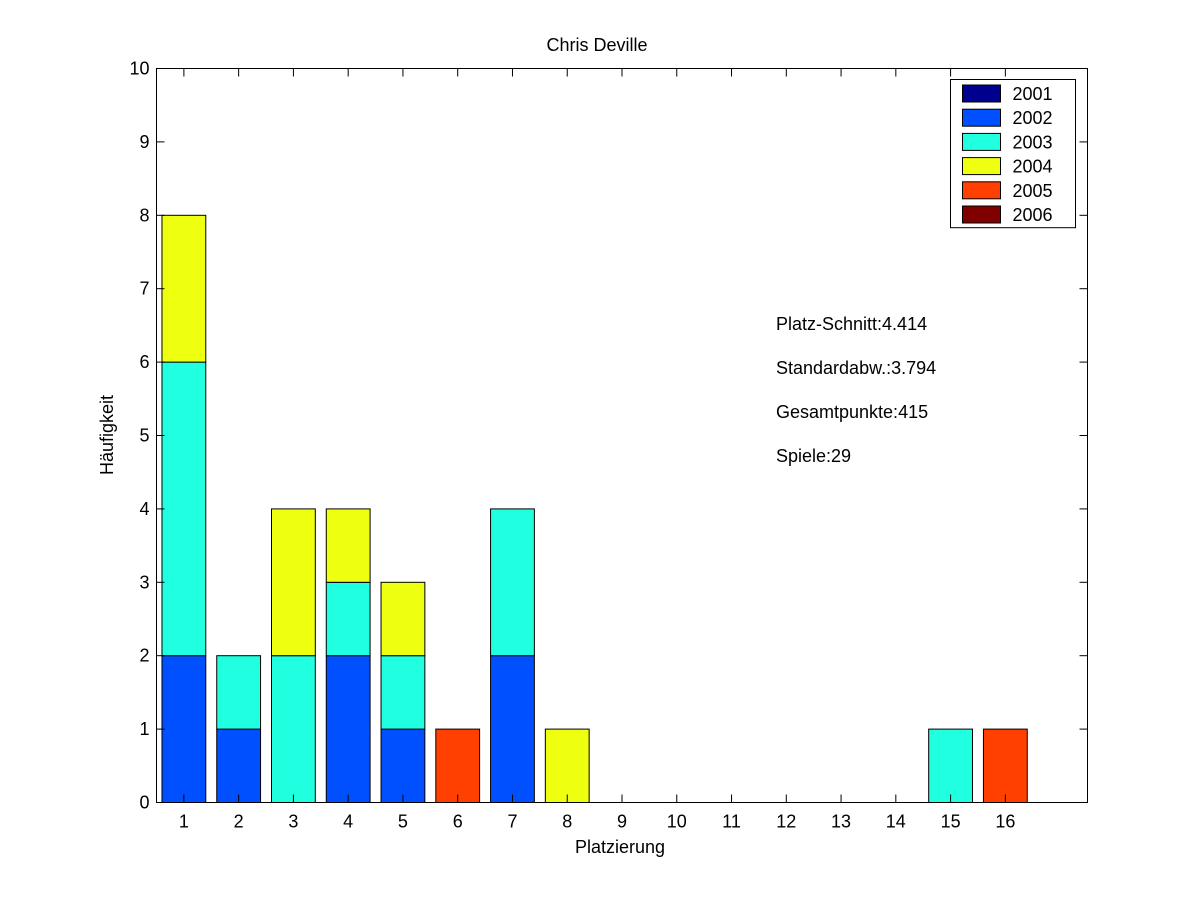 The height and width of the screenshot is (901, 1201). What do you see at coordinates (981, 166) in the screenshot?
I see `legend-swatch-2004` at bounding box center [981, 166].